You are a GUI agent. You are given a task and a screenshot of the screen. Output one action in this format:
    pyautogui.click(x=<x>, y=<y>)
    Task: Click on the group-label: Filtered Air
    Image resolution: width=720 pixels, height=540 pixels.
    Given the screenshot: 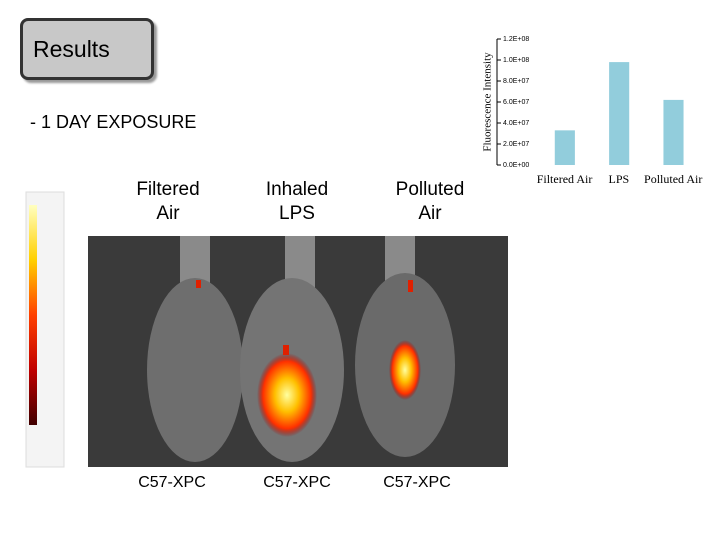 What is the action you would take?
    pyautogui.click(x=168, y=201)
    